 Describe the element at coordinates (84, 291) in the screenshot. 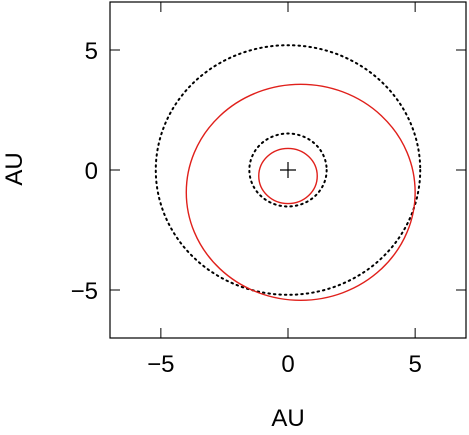

I see `y-tick-label: −5` at that location.